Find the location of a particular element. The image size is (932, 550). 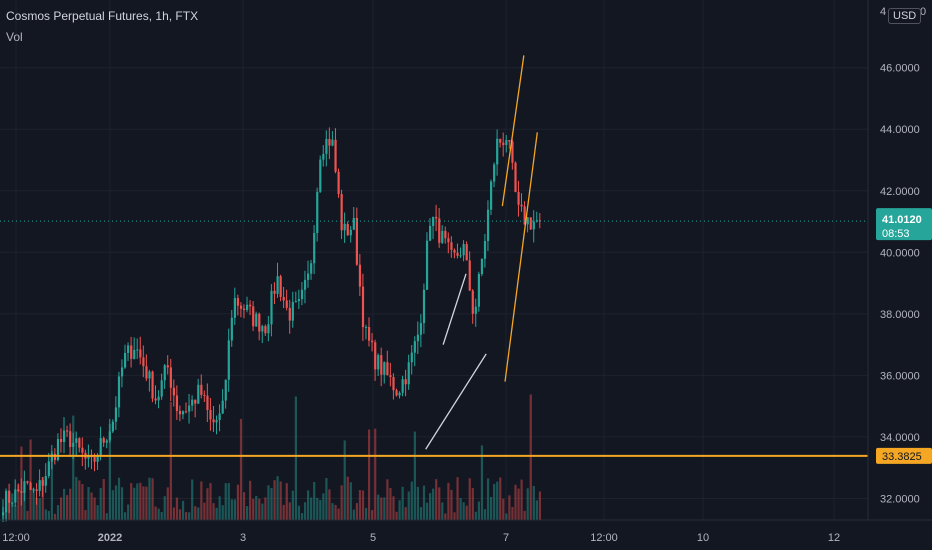

horizontal-level-badge is located at coordinates (904, 455).